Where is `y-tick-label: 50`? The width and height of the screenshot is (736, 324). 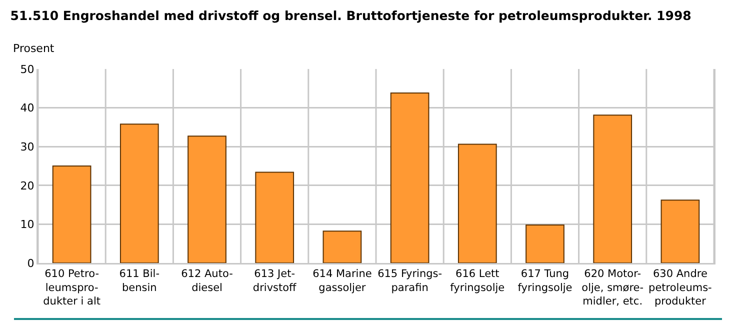 y-tick-label: 50 is located at coordinates (27, 69).